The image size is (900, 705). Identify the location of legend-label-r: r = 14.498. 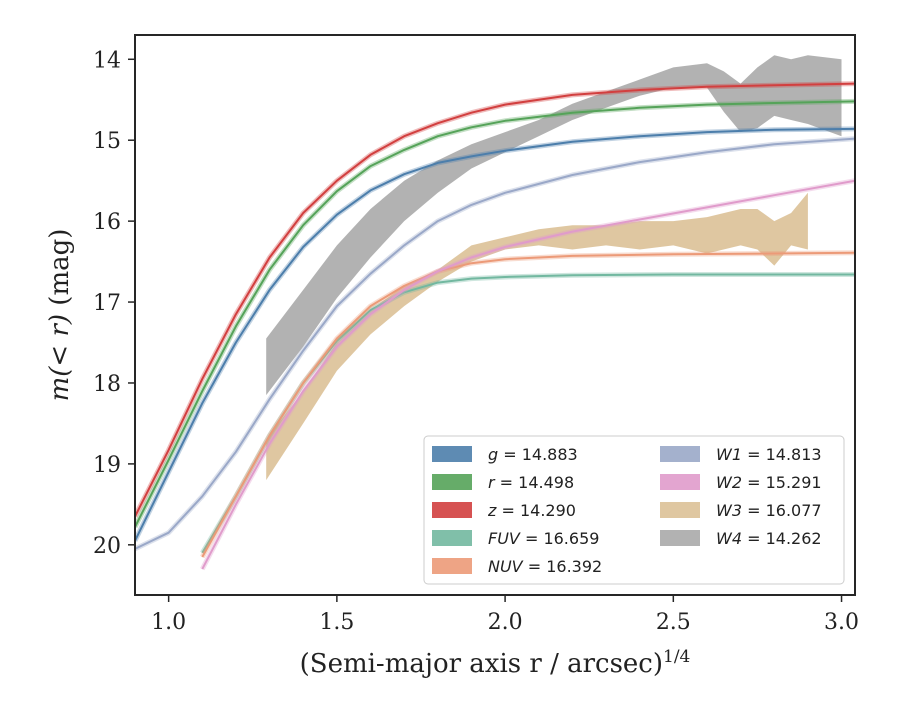
(531, 482).